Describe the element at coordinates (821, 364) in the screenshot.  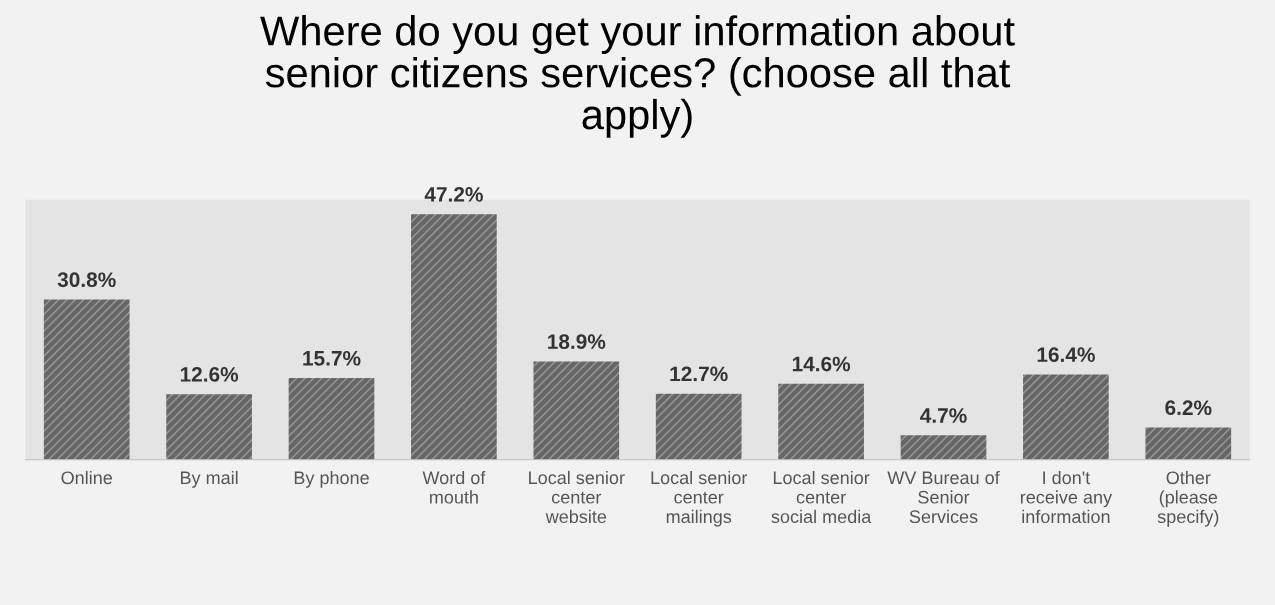
I see `data-label: 14.6%` at that location.